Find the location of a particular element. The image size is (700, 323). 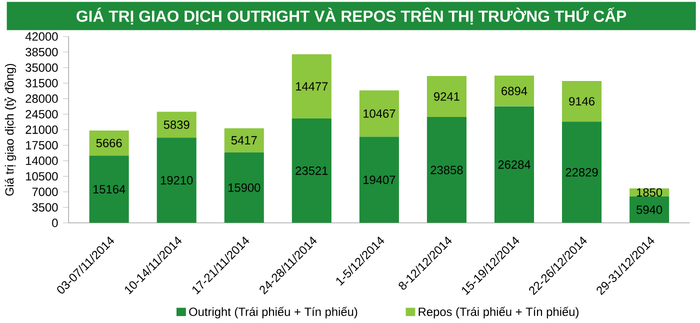

data-label: 5666 is located at coordinates (109, 143).